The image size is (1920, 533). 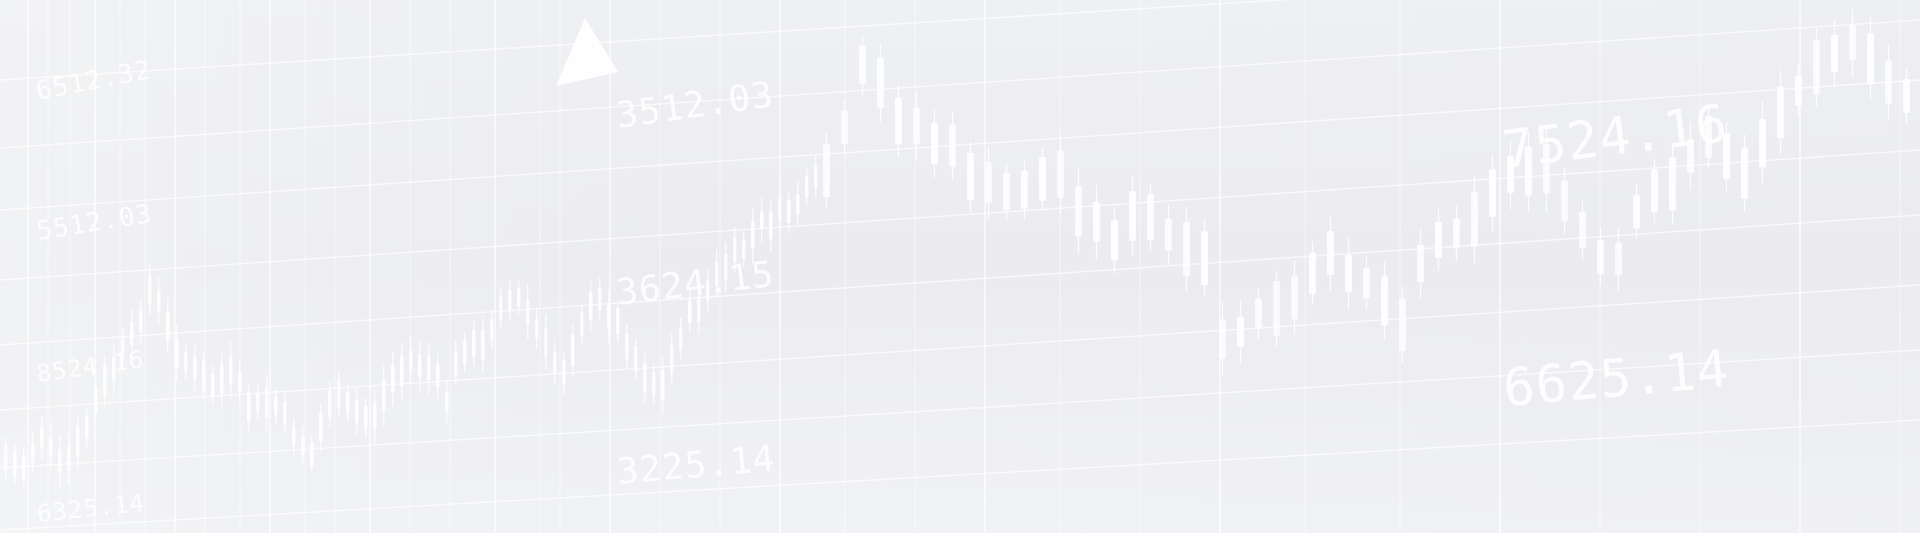 What do you see at coordinates (587, 52) in the screenshot?
I see `up-arrow-icon` at bounding box center [587, 52].